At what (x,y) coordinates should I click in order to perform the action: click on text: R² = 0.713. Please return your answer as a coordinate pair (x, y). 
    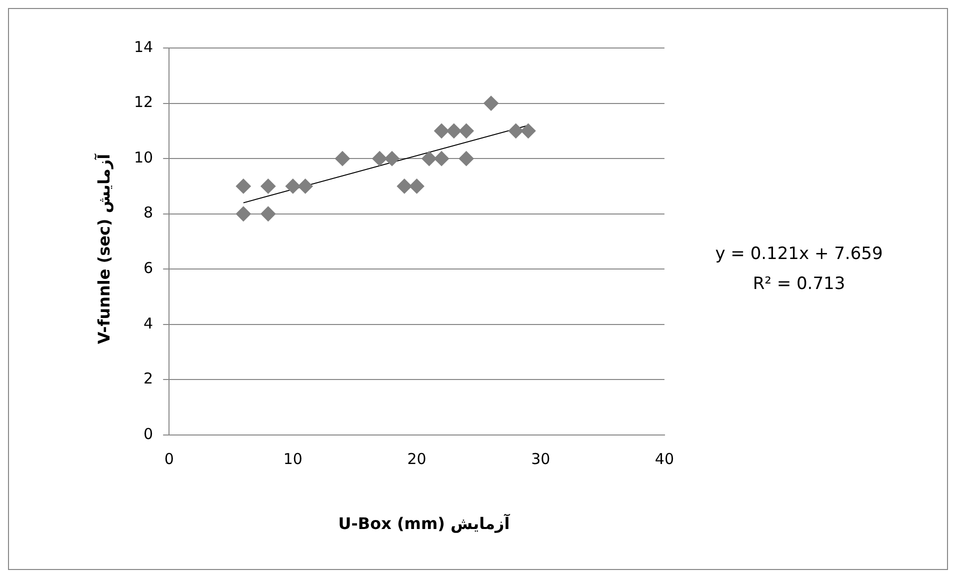
    Looking at the image, I should click on (799, 284).